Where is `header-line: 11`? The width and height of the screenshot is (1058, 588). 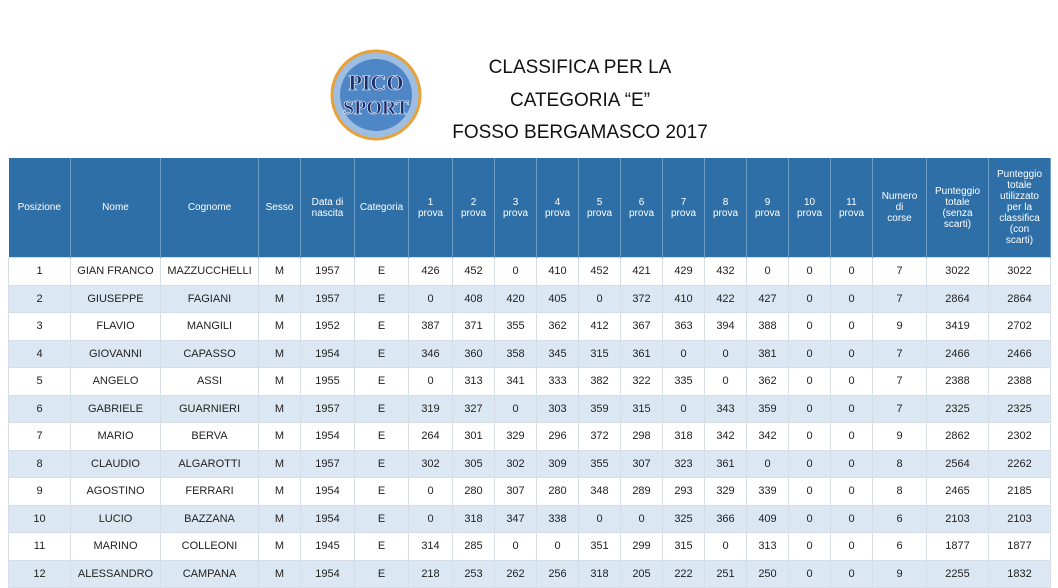
header-line: 11 is located at coordinates (851, 202).